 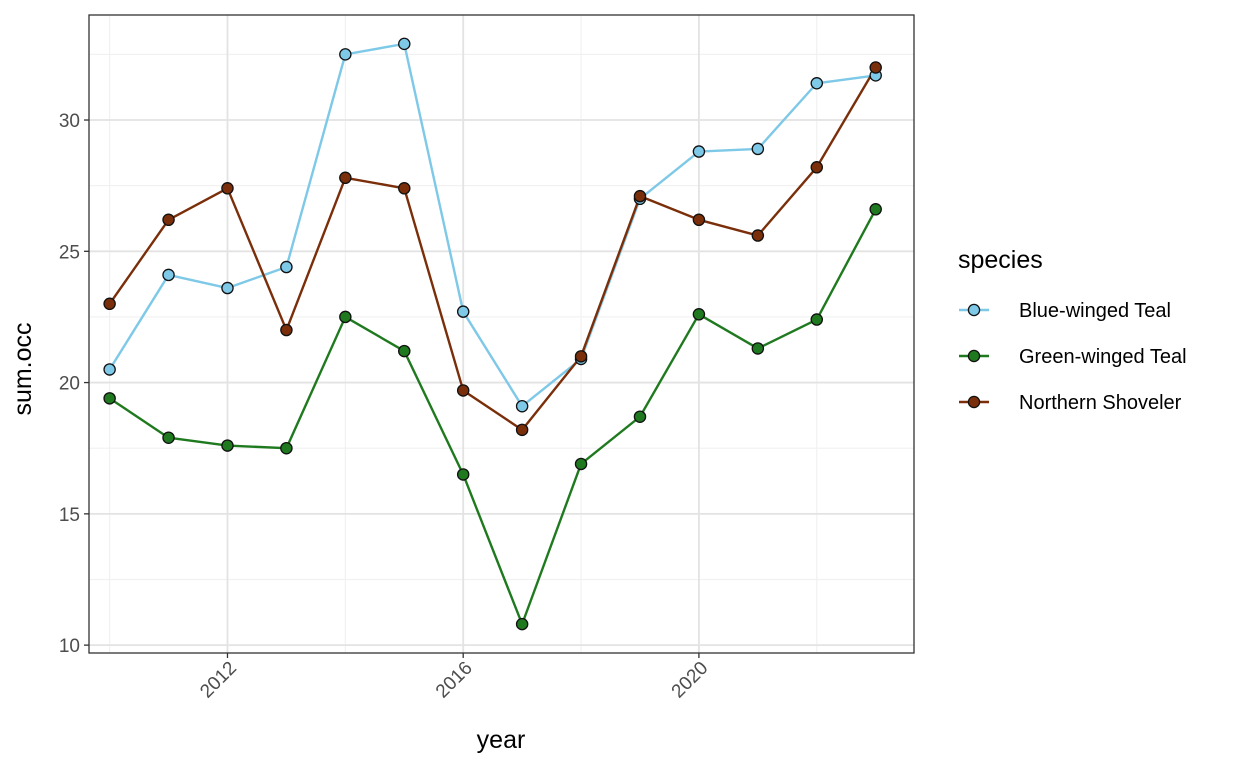 I want to click on y-tick-label: 10, so click(x=69, y=646).